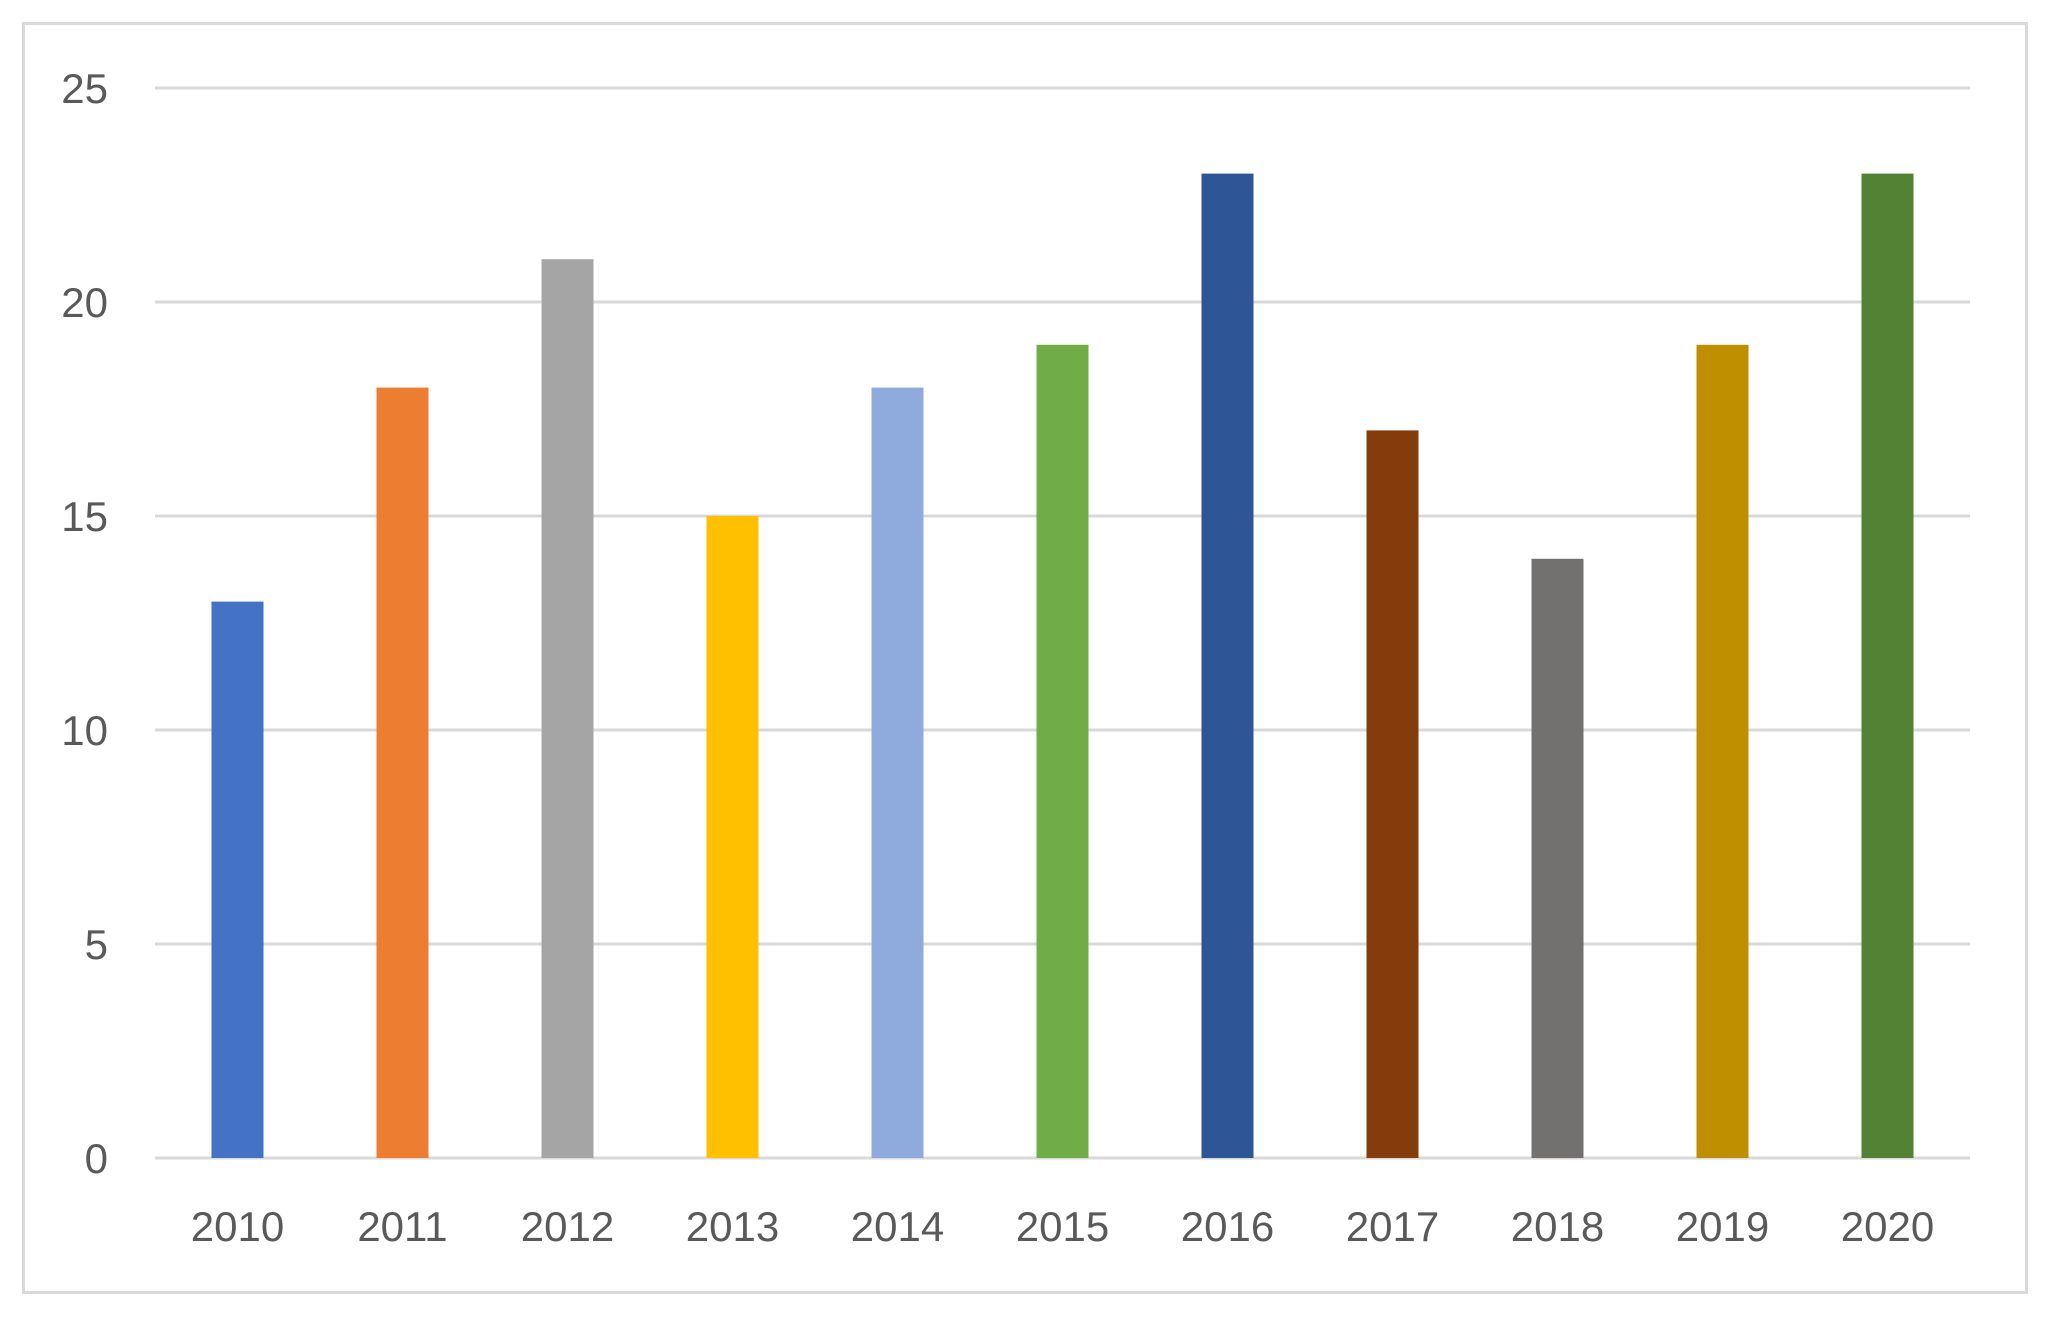 Image resolution: width=2048 pixels, height=1323 pixels. I want to click on bar-2014, so click(897, 773).